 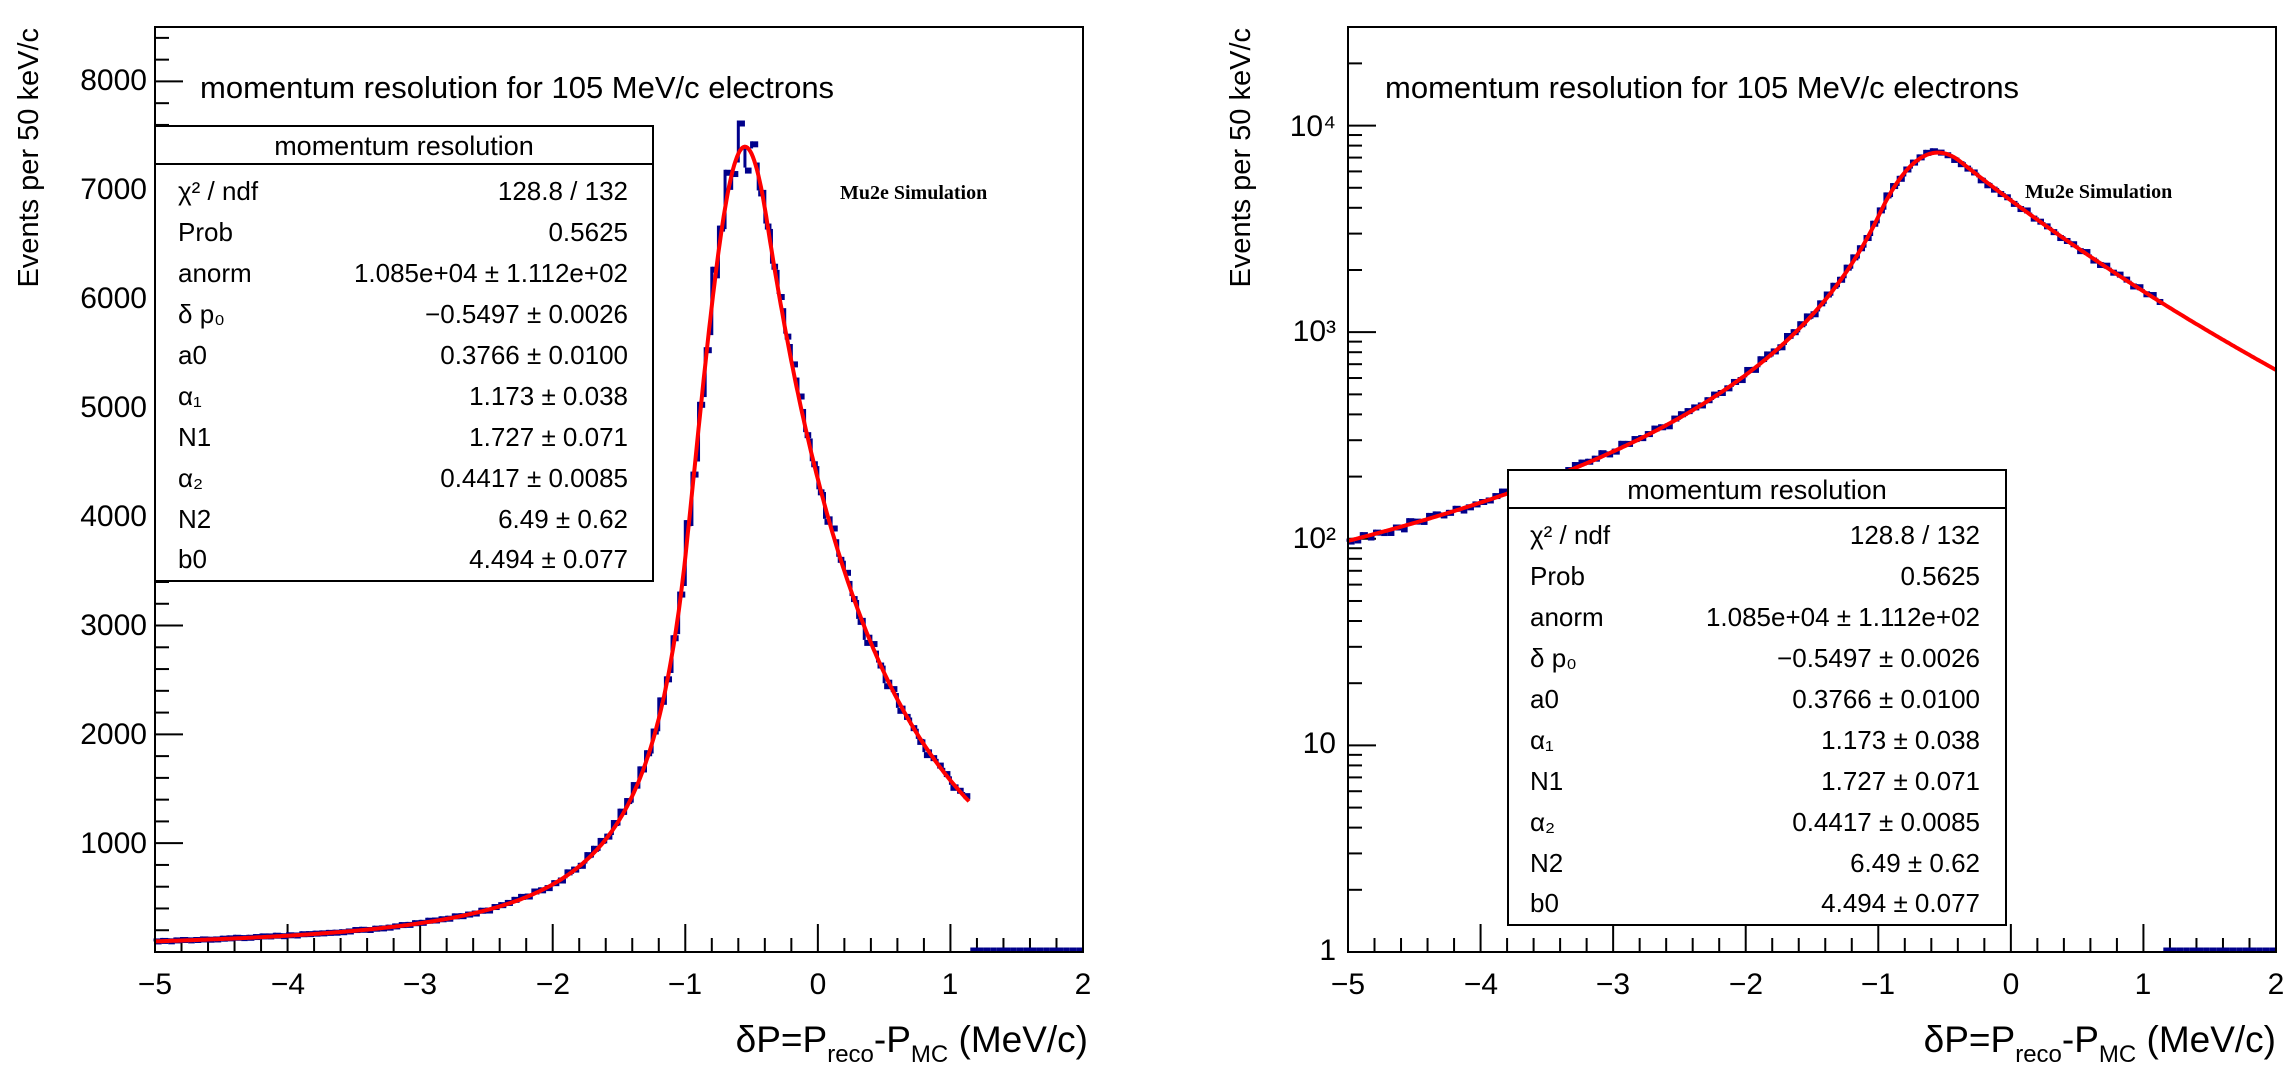 What do you see at coordinates (2143, 984) in the screenshot?
I see `right-x-tick-label: 1` at bounding box center [2143, 984].